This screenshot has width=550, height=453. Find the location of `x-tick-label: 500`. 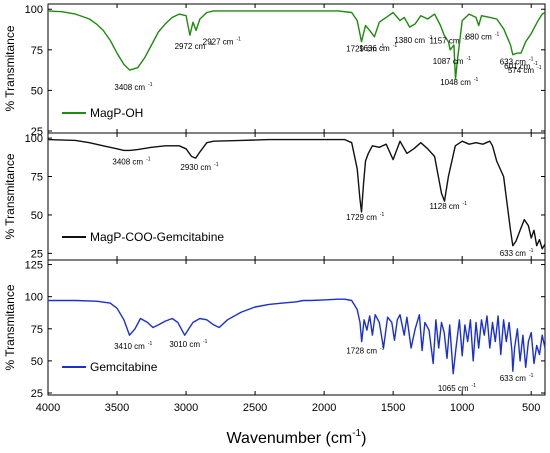

x-tick-label: 500 is located at coordinates (531, 408).